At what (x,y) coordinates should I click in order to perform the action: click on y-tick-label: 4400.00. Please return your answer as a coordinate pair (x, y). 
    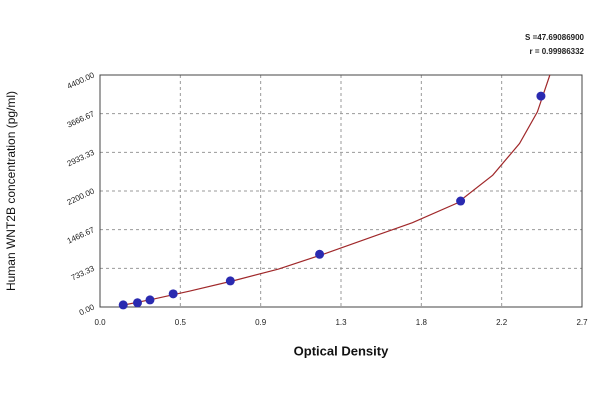
    Looking at the image, I should click on (81, 80).